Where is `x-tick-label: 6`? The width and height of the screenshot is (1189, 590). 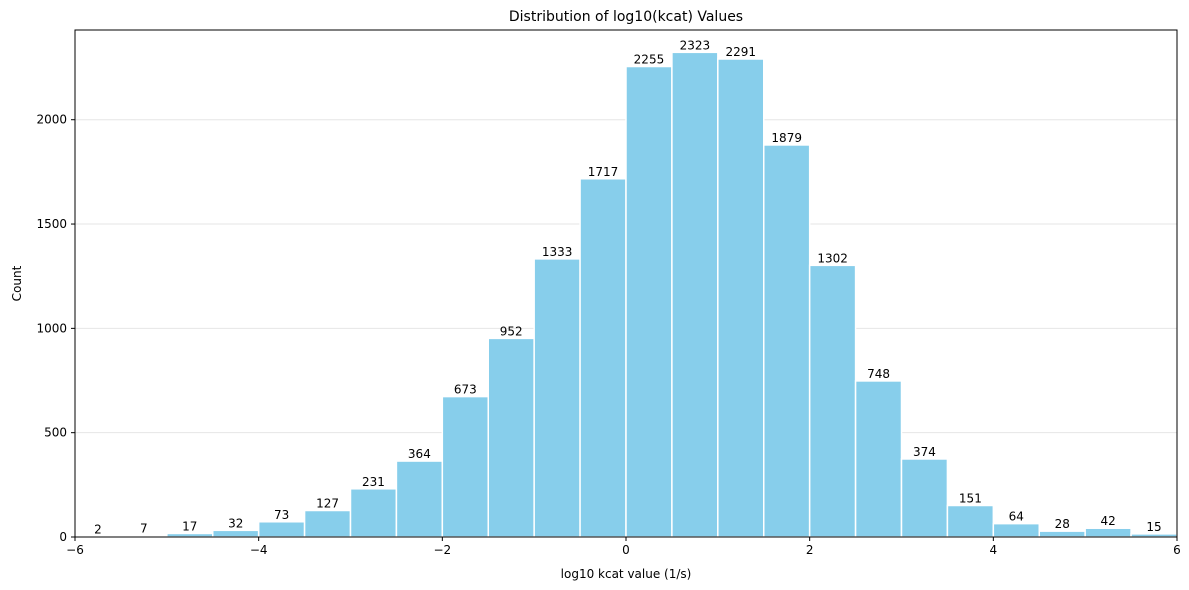 x-tick-label: 6 is located at coordinates (1177, 550).